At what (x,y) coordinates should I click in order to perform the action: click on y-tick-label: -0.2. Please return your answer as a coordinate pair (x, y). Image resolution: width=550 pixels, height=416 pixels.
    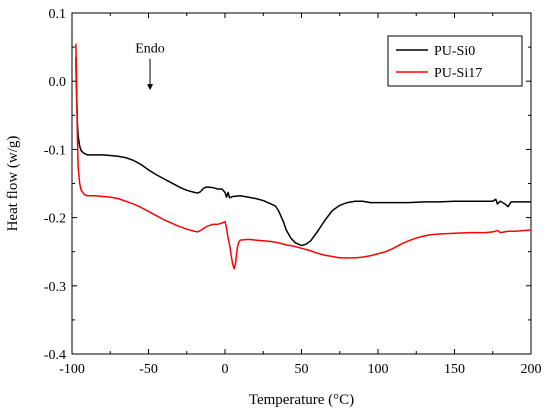
    Looking at the image, I should click on (55, 219).